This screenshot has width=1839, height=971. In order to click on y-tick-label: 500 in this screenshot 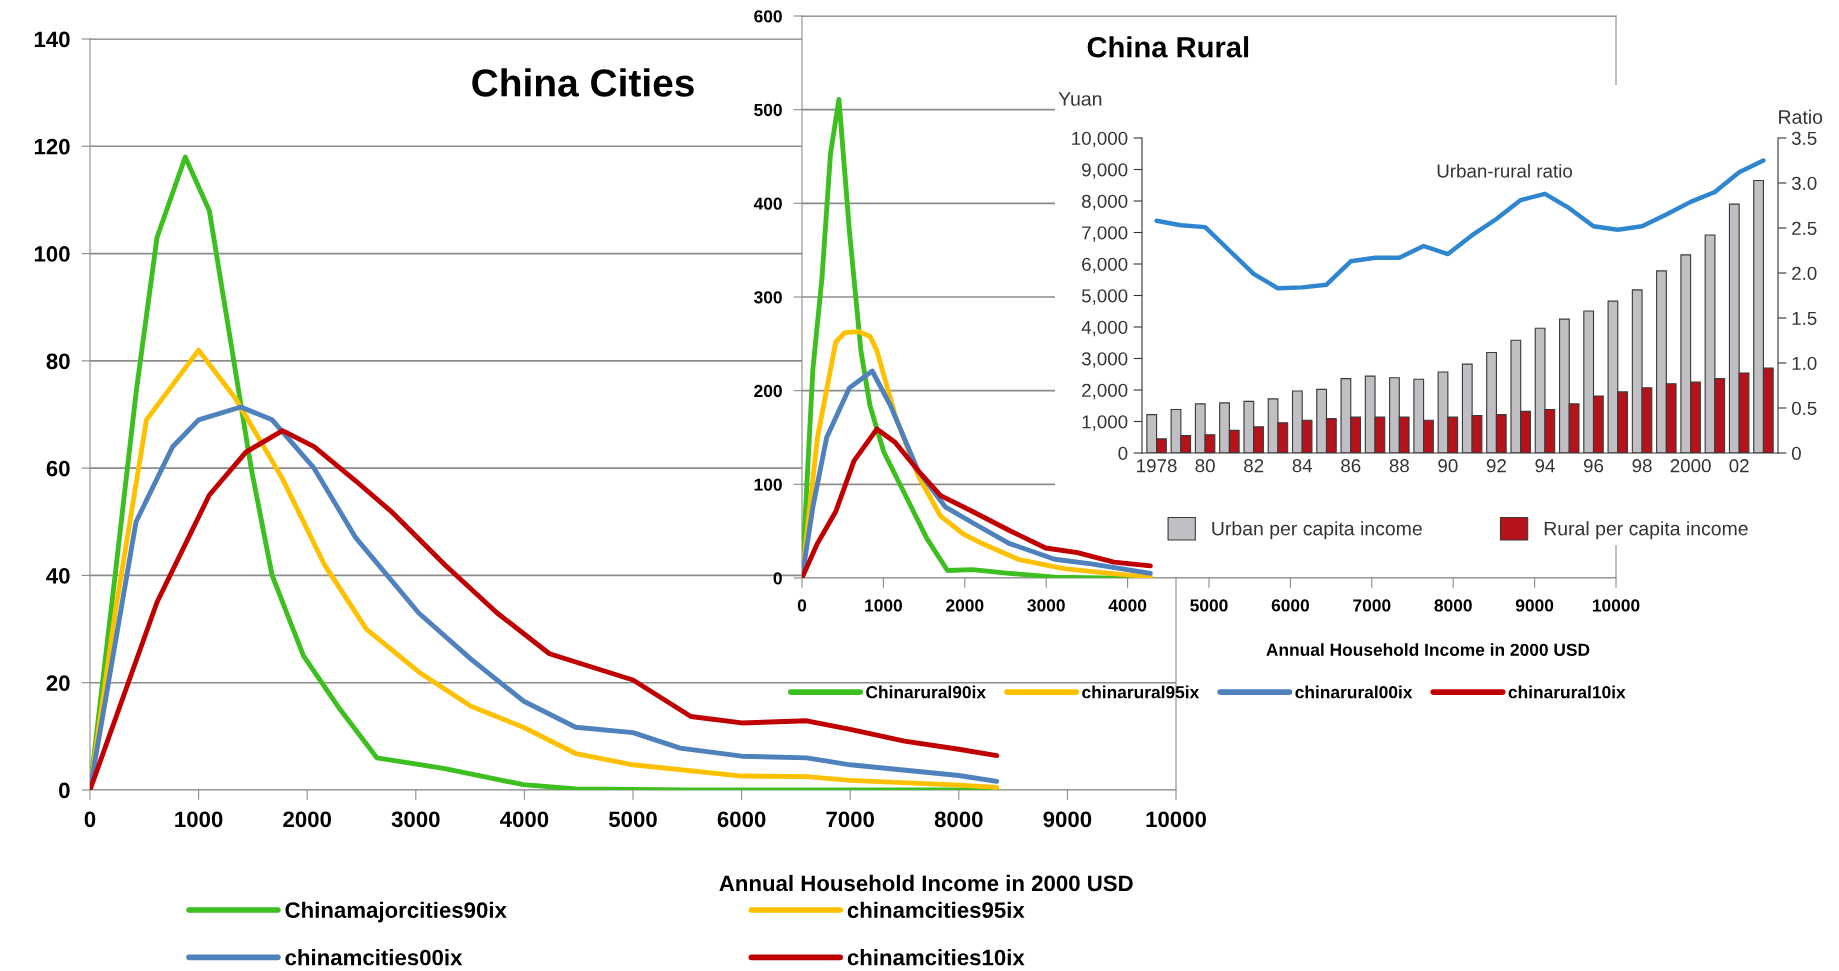, I will do `click(768, 110)`.